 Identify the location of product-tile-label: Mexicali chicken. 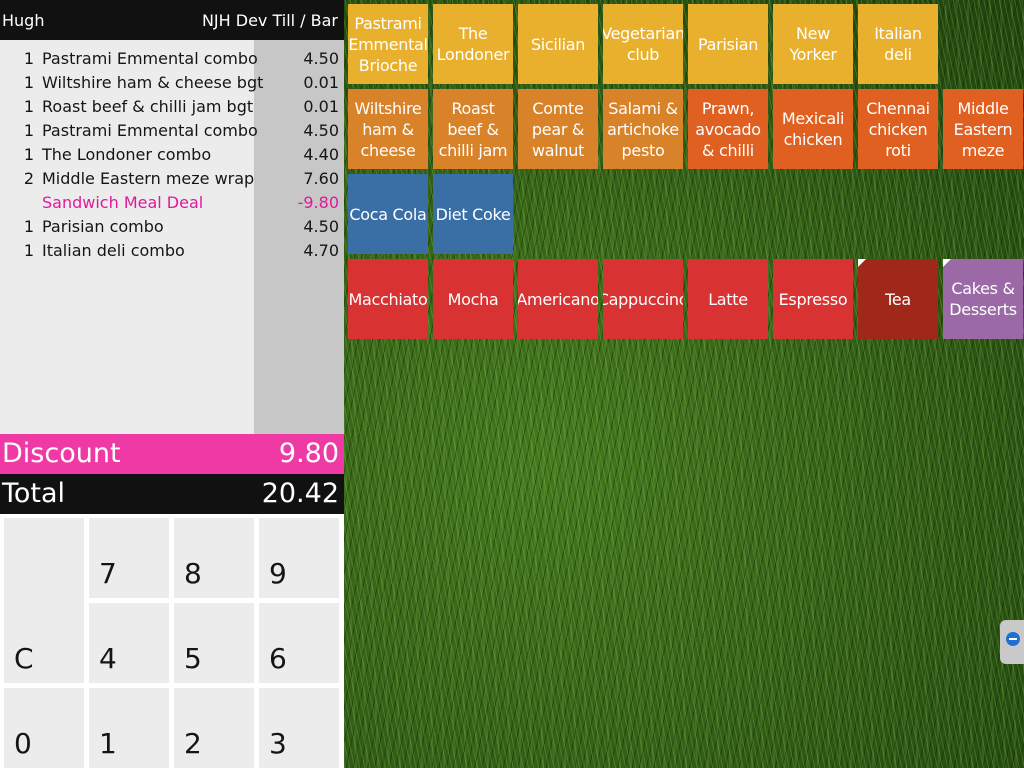
(813, 129).